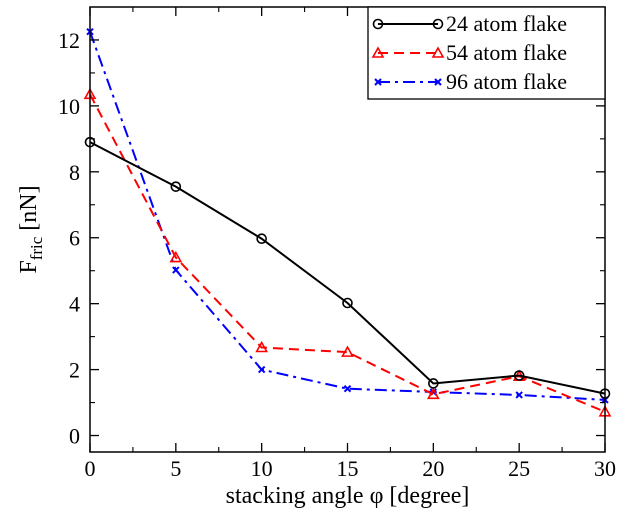 The width and height of the screenshot is (632, 517). Describe the element at coordinates (506, 23) in the screenshot. I see `legend-label-1: 24 atom flake` at that location.